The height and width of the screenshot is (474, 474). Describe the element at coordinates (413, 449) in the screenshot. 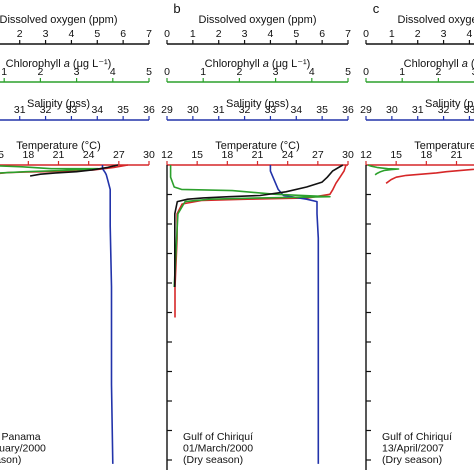

I see `panel-caption-line: 13/April/2007` at that location.